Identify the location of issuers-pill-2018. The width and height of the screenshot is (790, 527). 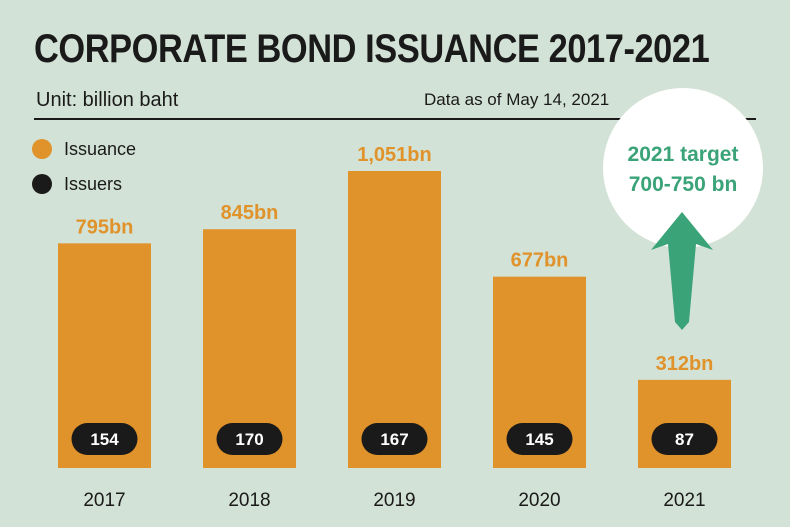
(249, 439).